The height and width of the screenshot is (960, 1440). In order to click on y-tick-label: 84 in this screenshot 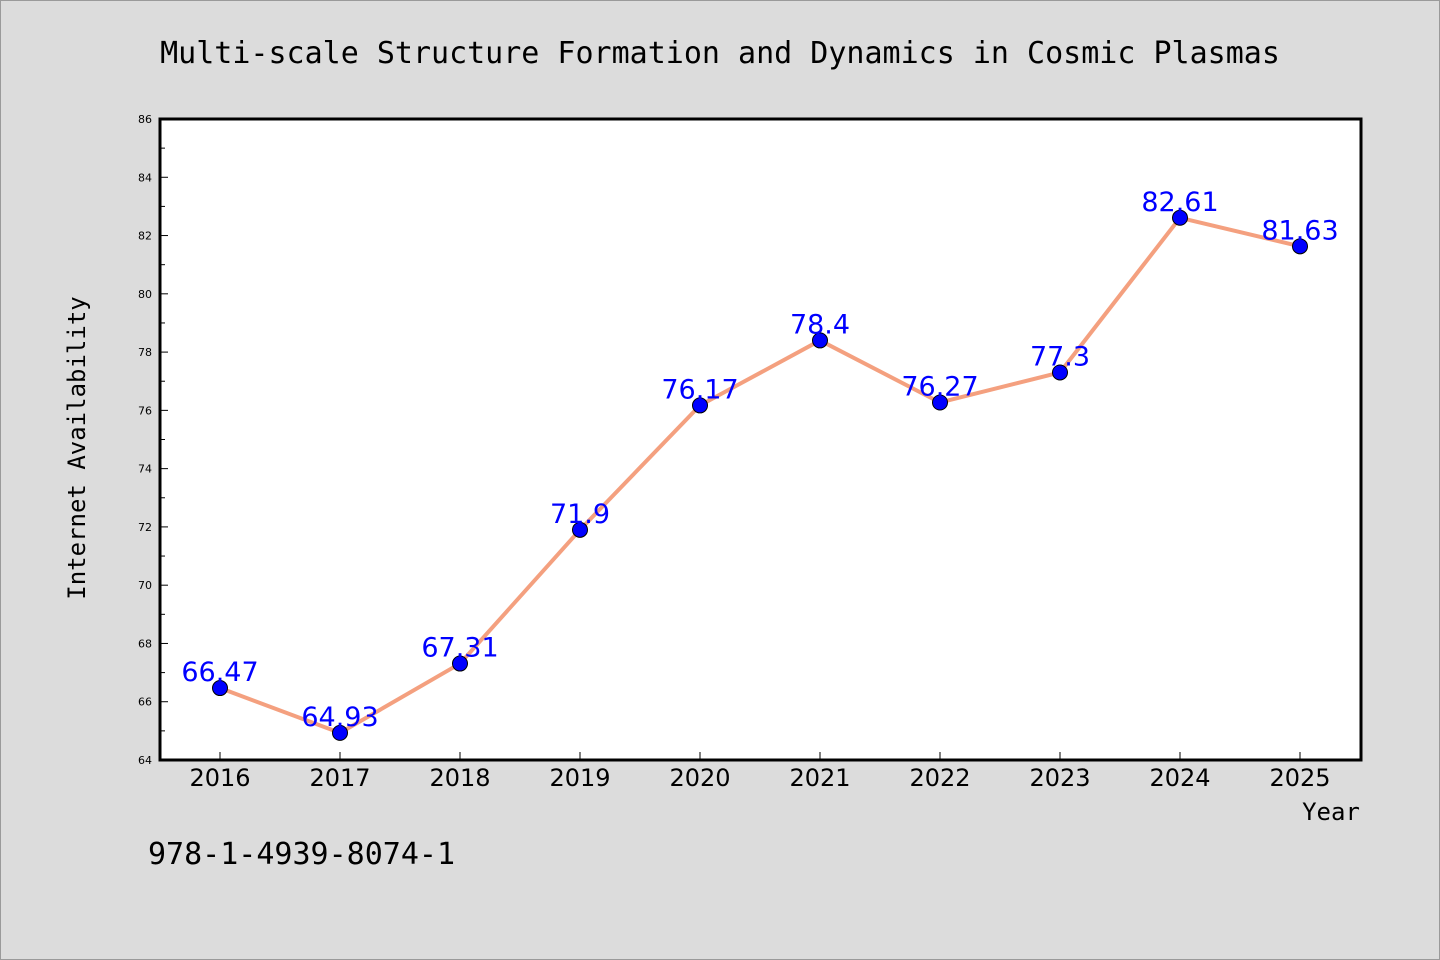, I will do `click(145, 177)`.